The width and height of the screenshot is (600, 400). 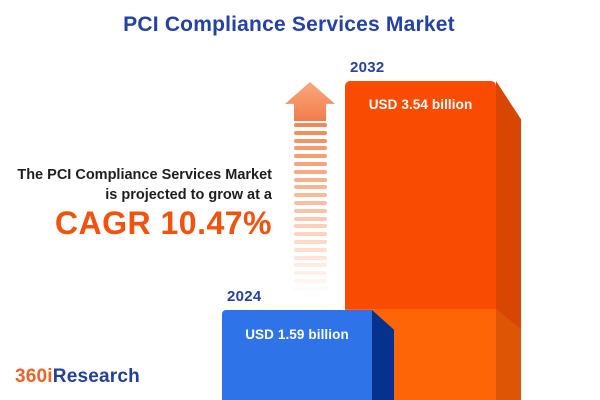 I want to click on bar-2024-side-3d, so click(x=383, y=355).